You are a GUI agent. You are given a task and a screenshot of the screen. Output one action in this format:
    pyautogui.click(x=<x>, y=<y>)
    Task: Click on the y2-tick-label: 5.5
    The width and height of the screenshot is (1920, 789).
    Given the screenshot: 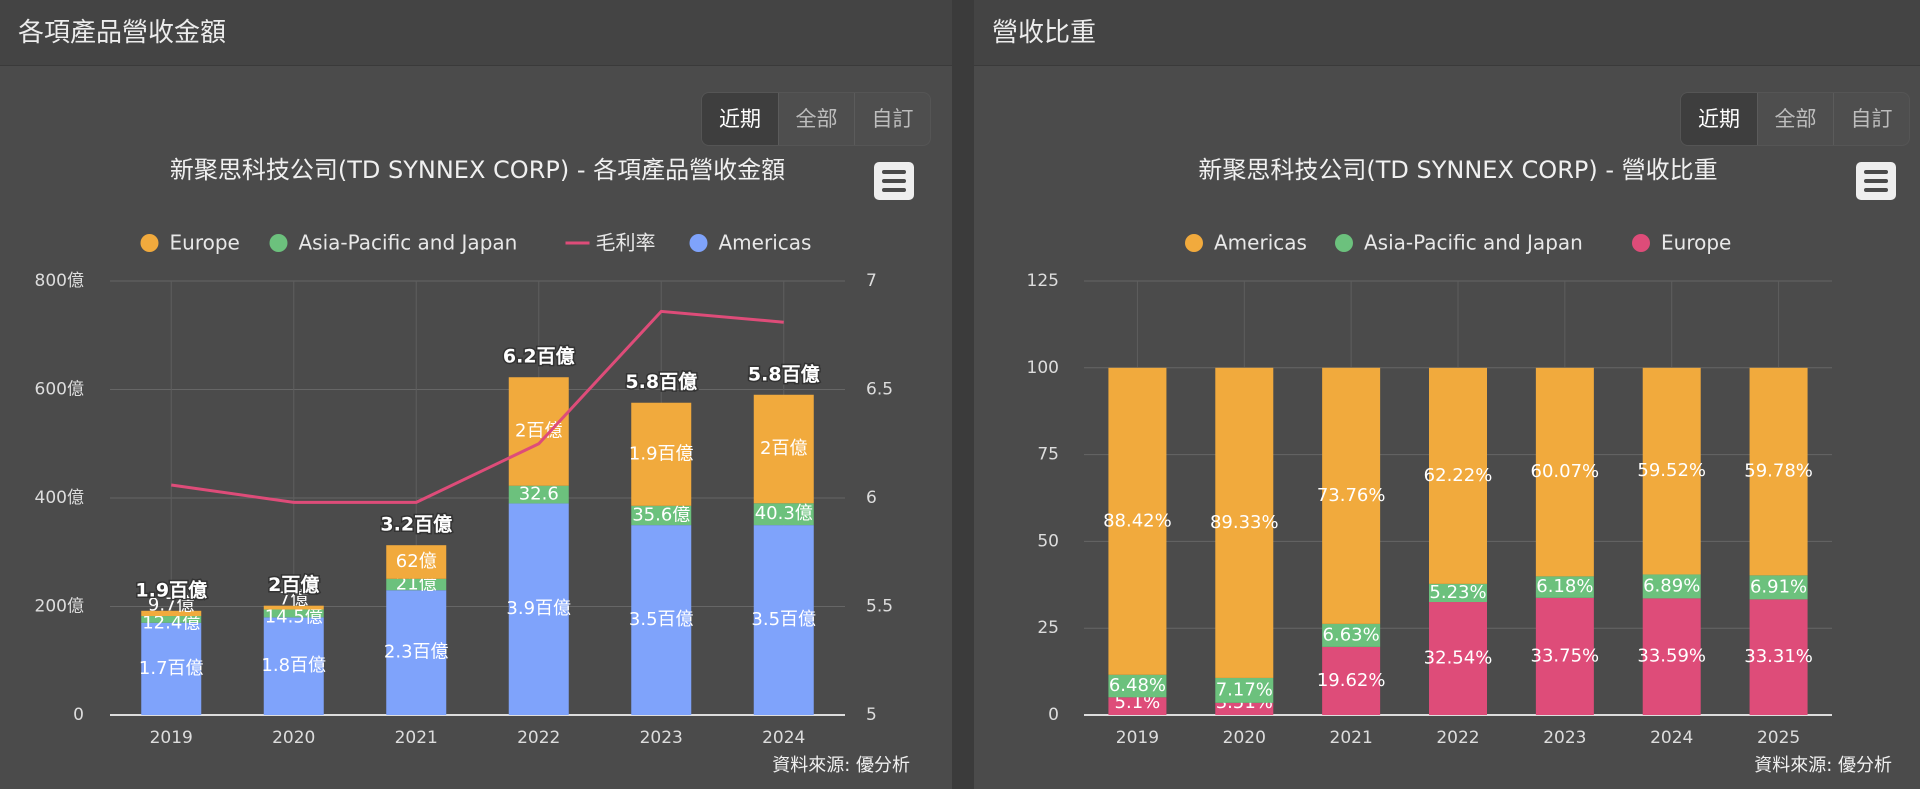 What is the action you would take?
    pyautogui.click(x=879, y=607)
    